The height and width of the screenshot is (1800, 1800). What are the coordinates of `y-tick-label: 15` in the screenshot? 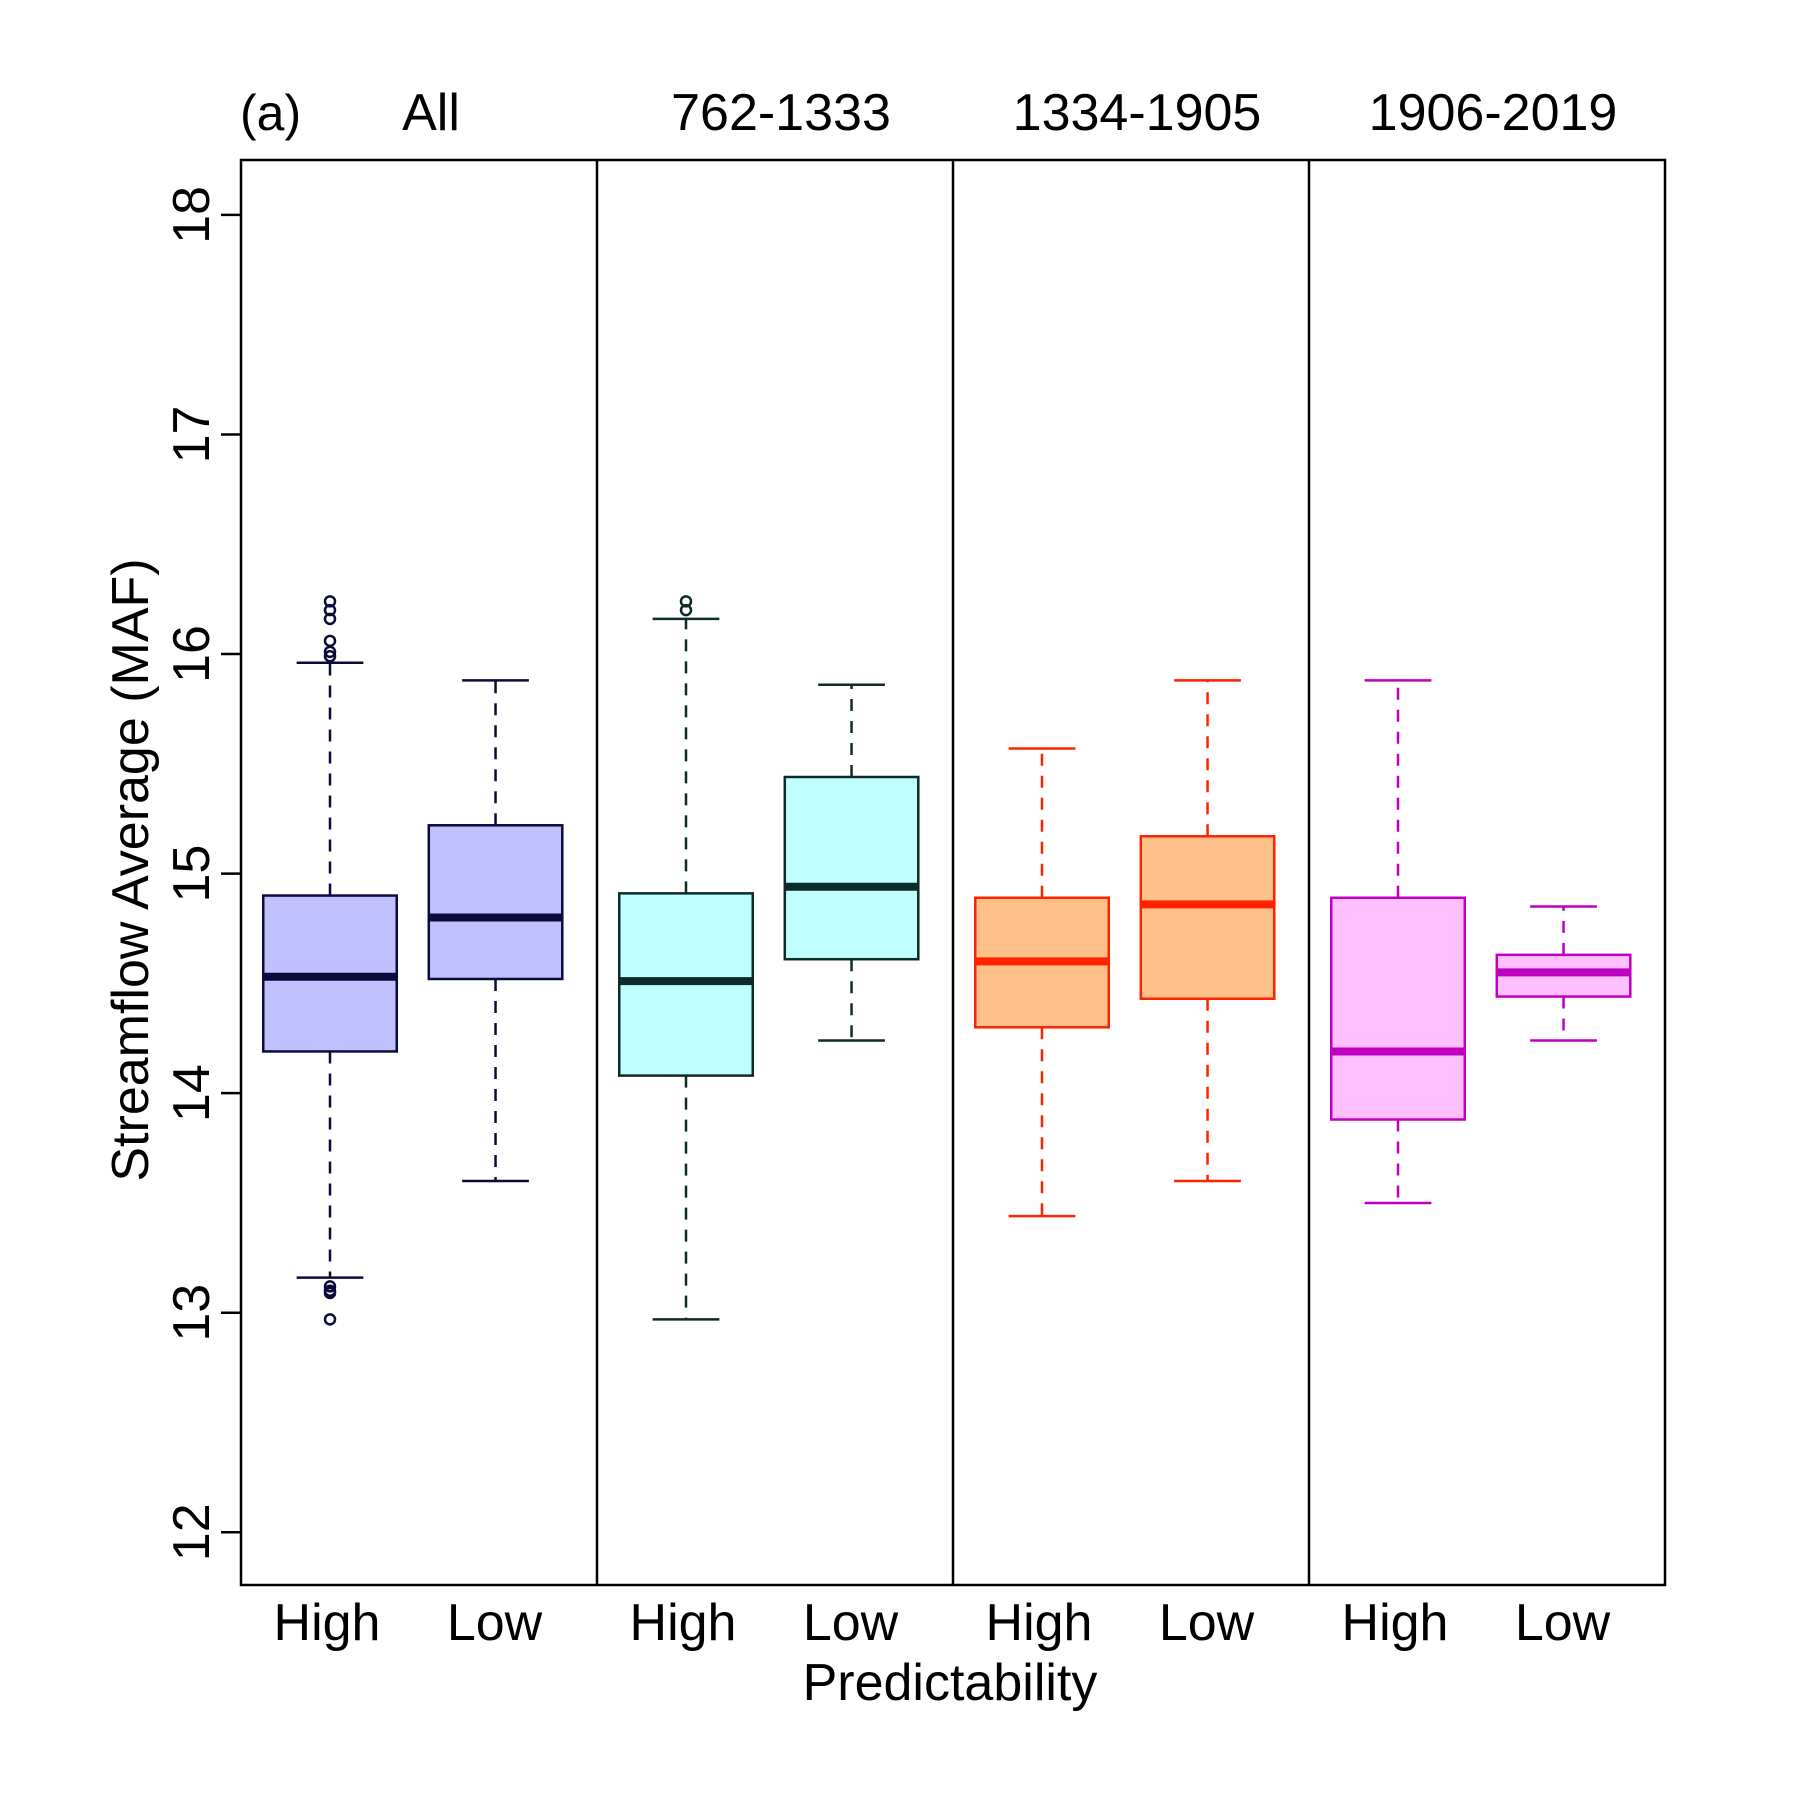 It's located at (192, 874).